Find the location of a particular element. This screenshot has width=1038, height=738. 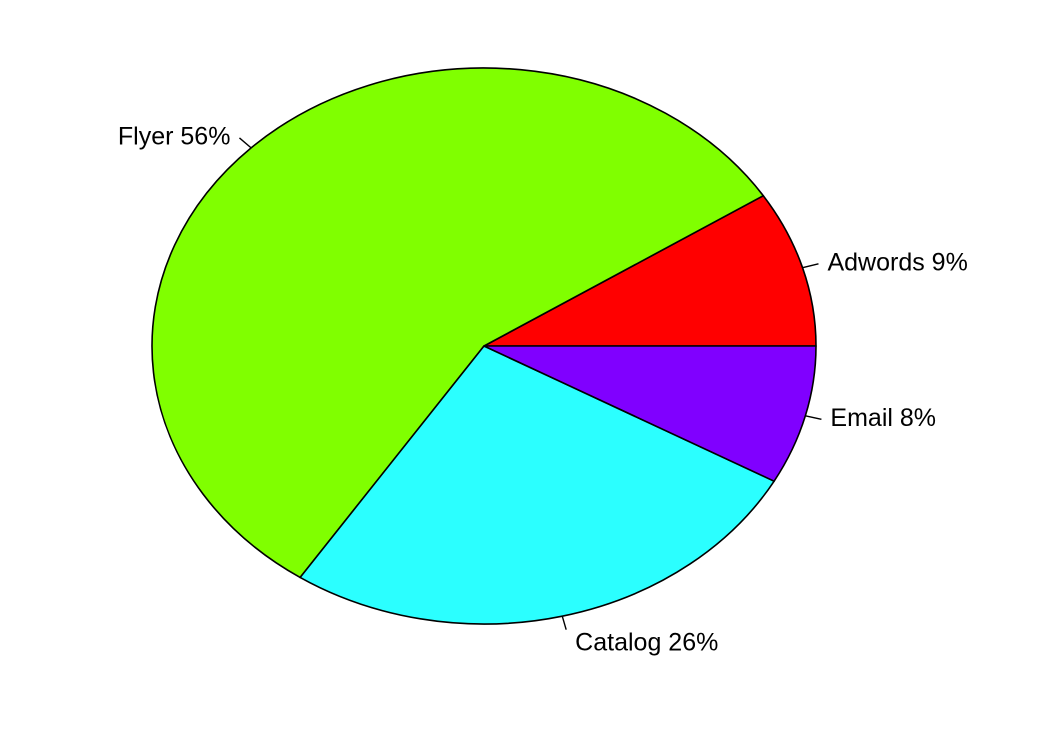

slice-label-catalog: Catalog 26% is located at coordinates (646, 643).